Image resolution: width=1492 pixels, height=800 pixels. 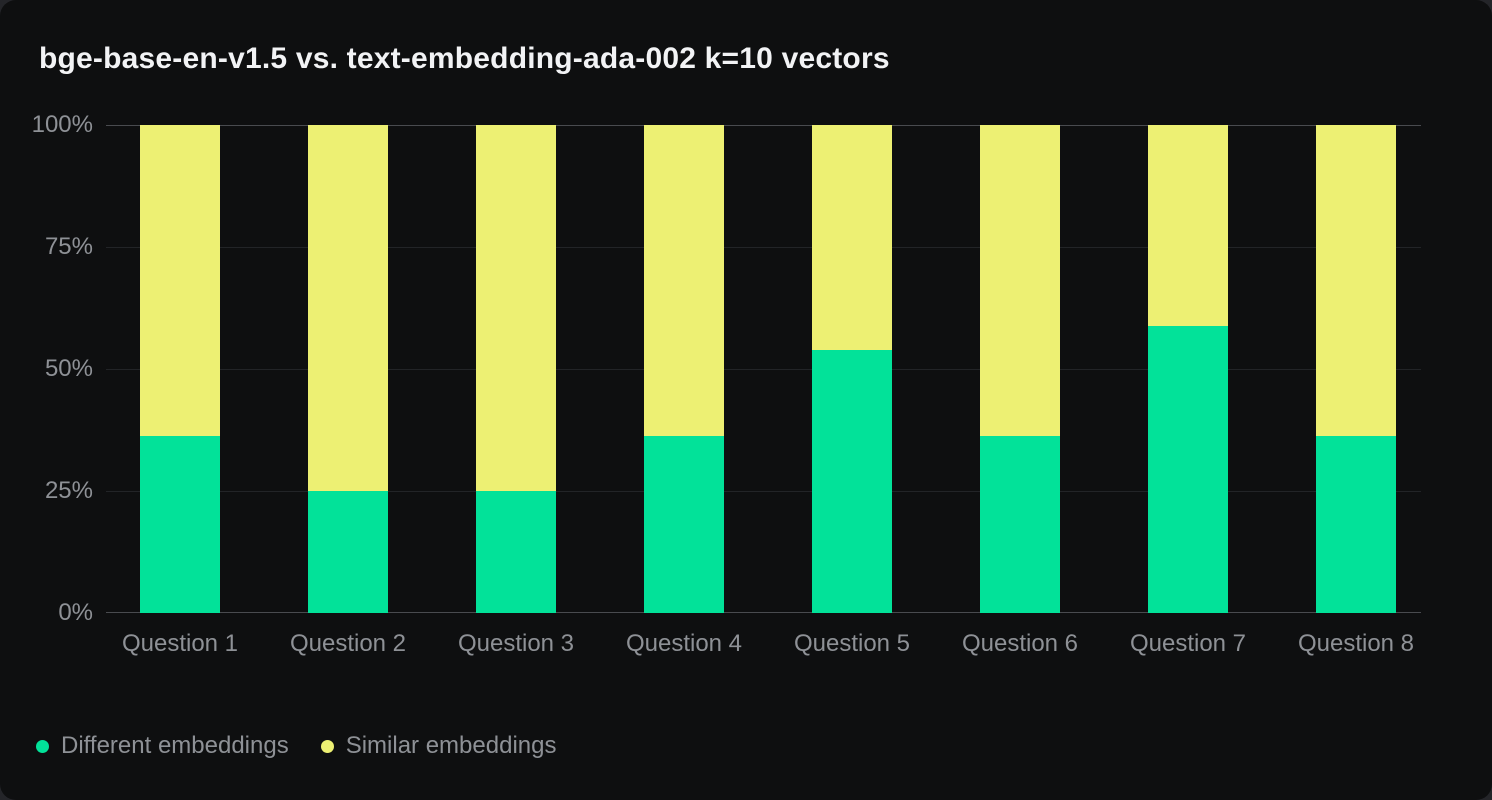 I want to click on y-axis-label: 50%, so click(x=68, y=368).